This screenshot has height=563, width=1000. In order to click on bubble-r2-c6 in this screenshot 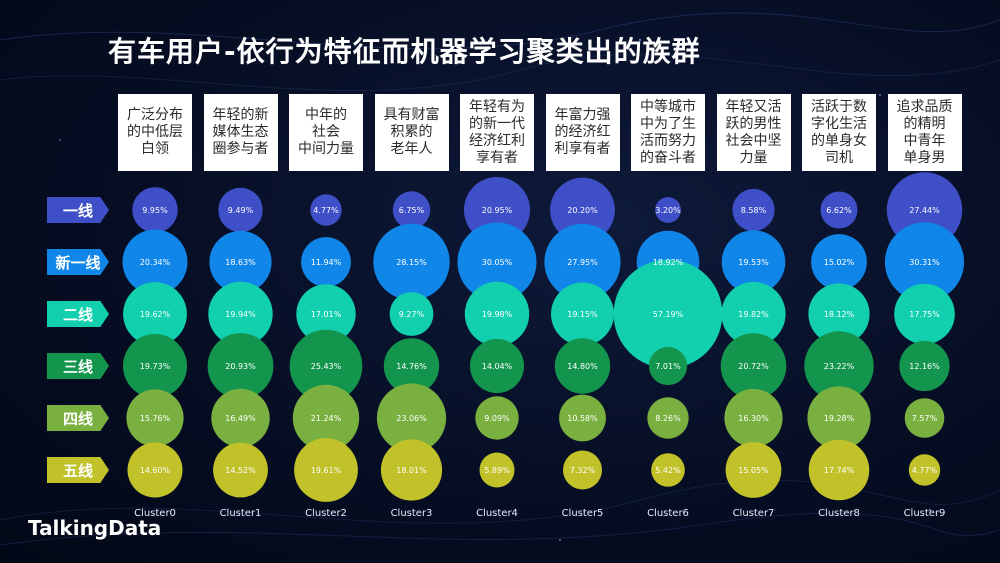, I will do `click(668, 314)`.